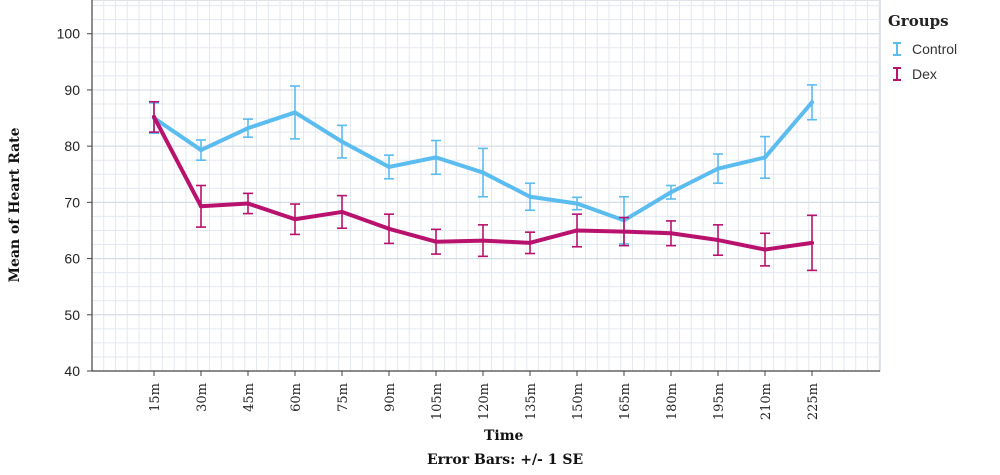 This screenshot has width=1000, height=475. What do you see at coordinates (343, 397) in the screenshot?
I see `x-tick-label: 75m` at bounding box center [343, 397].